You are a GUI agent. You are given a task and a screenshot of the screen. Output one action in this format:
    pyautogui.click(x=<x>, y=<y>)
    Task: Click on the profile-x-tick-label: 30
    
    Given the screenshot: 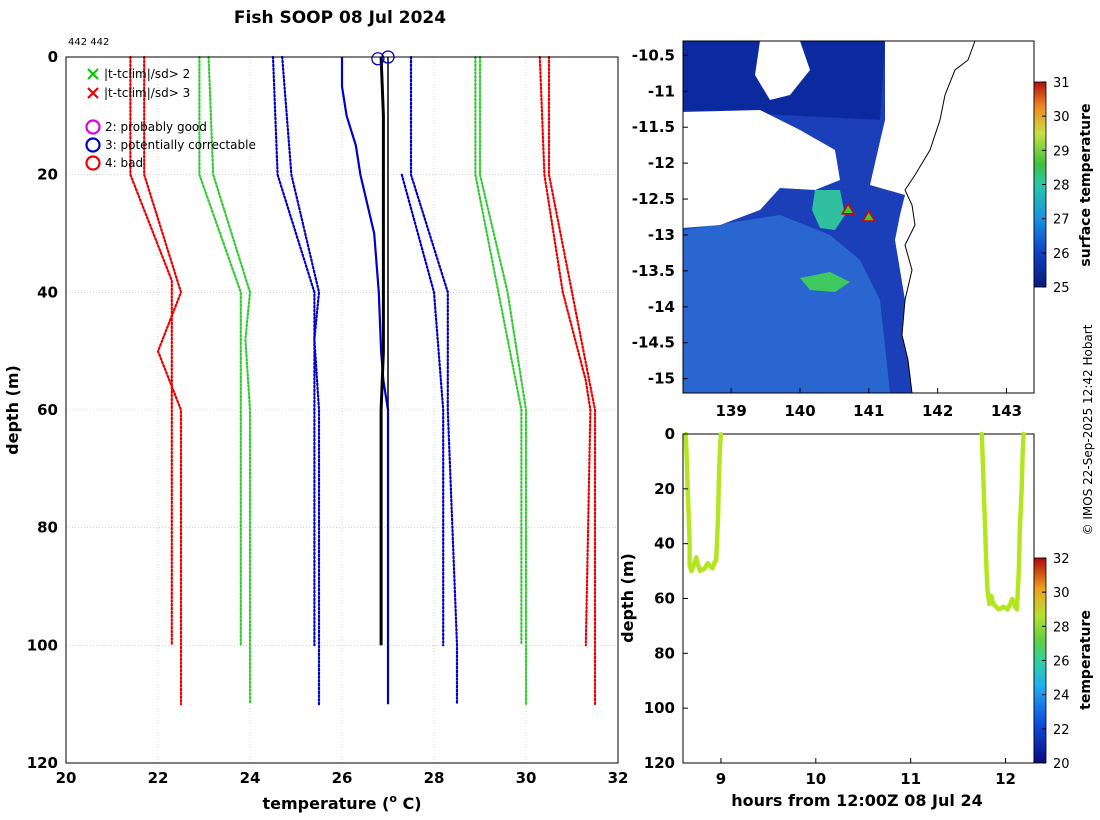 What is the action you would take?
    pyautogui.click(x=526, y=778)
    